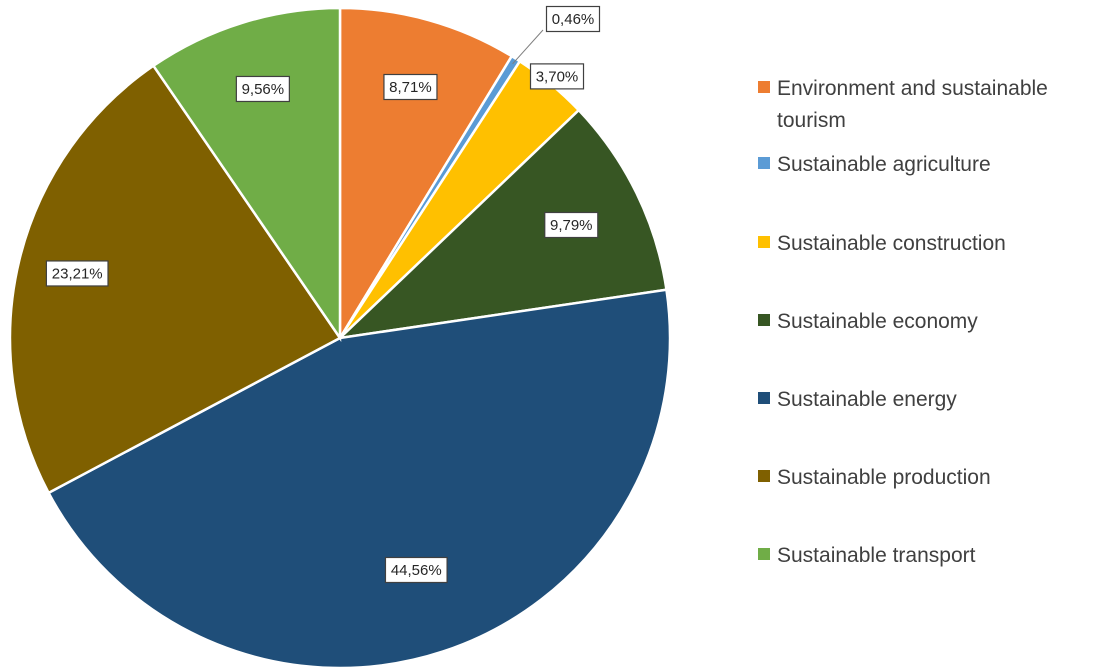 This screenshot has width=1107, height=669. I want to click on data-label-sustainable-construction: 3,70%, so click(557, 76).